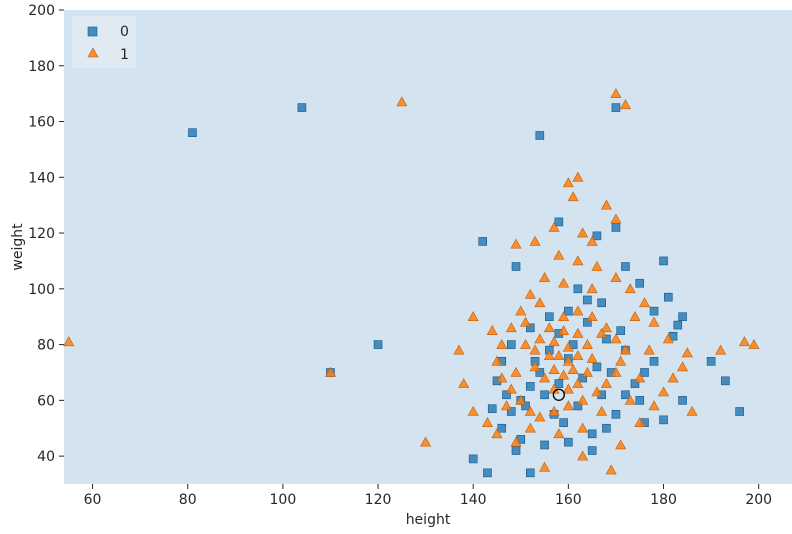 Image resolution: width=792 pixels, height=534 pixels. I want to click on legend-label-0: 0, so click(124, 32).